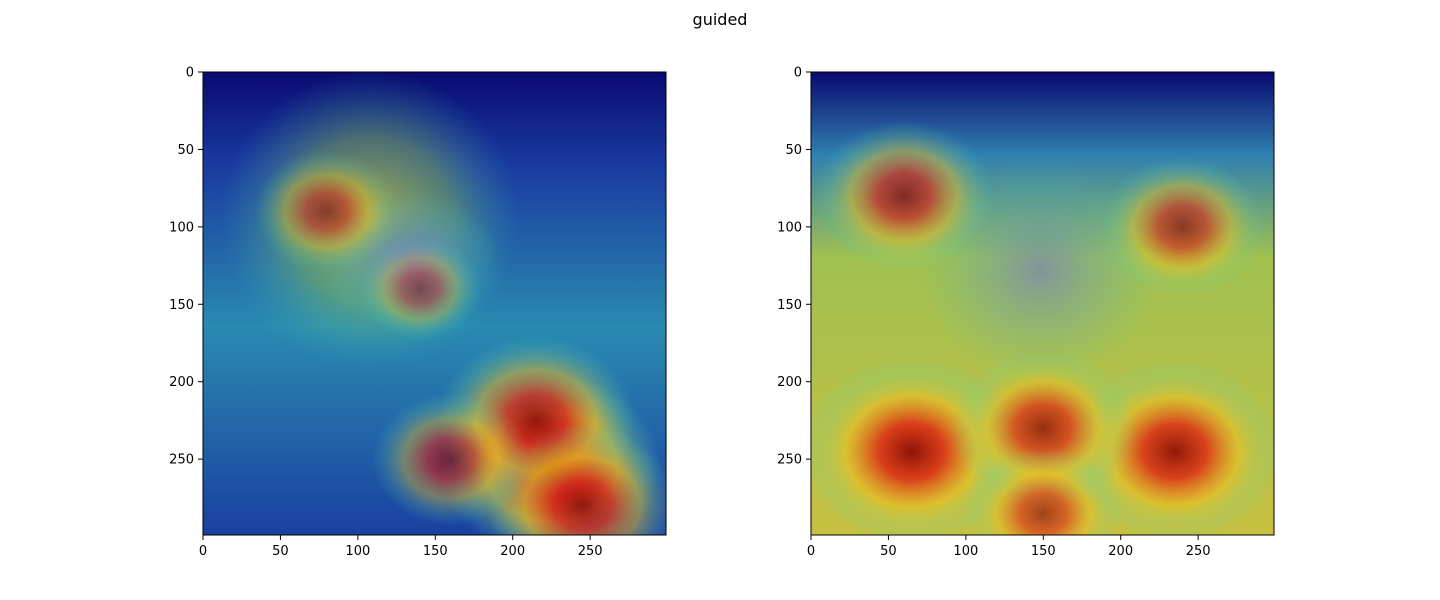 This screenshot has width=1440, height=600. What do you see at coordinates (401, 547) in the screenshot?
I see `x-axis-left: 0 50 100 150 200 250` at bounding box center [401, 547].